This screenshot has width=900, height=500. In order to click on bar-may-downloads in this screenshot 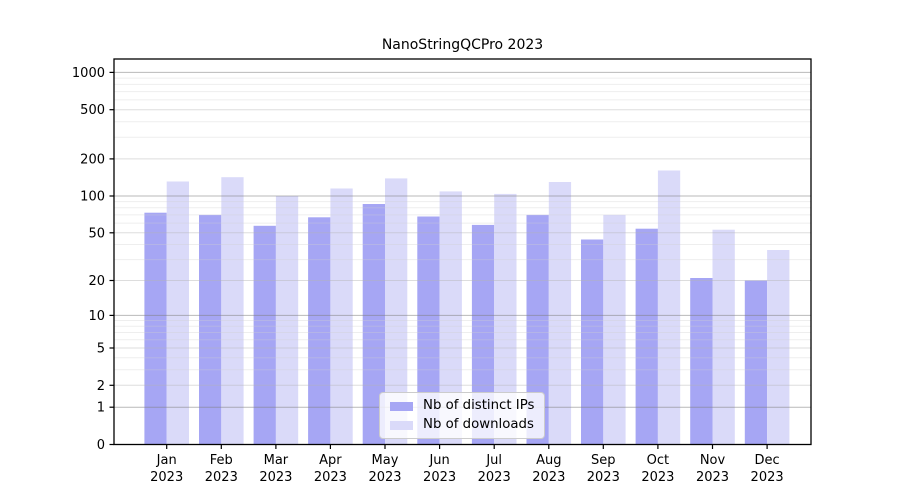, I will do `click(396, 311)`.